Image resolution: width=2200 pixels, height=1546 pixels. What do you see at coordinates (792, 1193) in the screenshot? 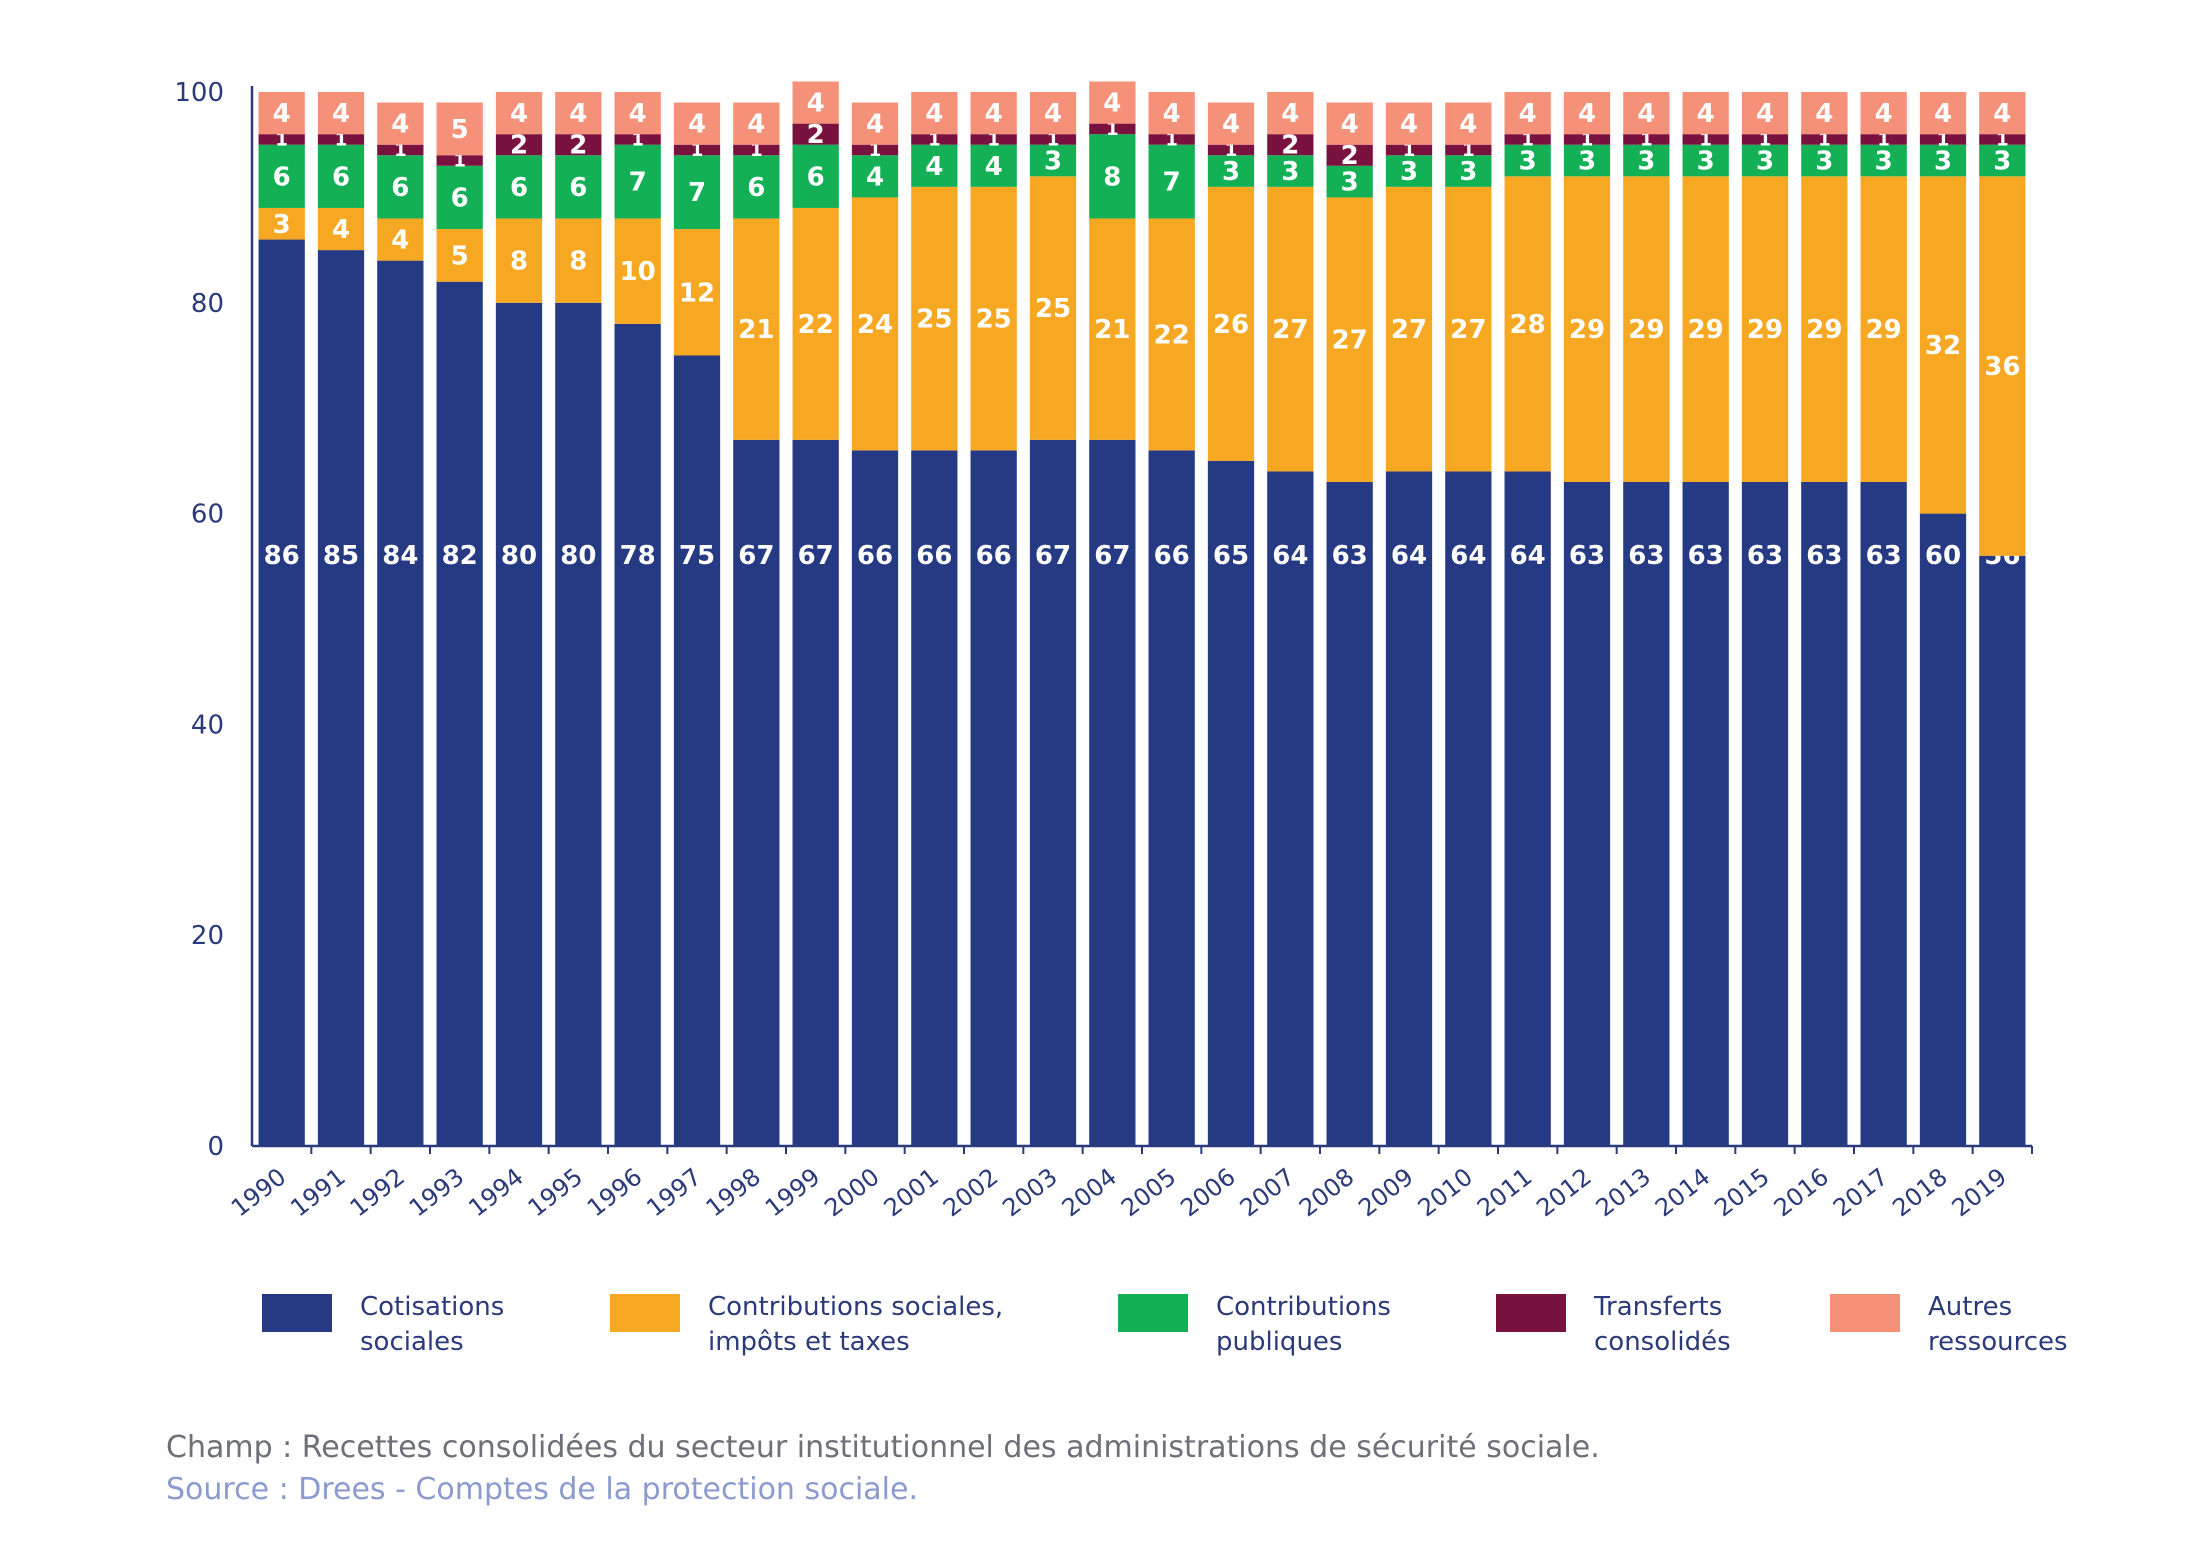
I see `x-tick-label: 1999` at bounding box center [792, 1193].